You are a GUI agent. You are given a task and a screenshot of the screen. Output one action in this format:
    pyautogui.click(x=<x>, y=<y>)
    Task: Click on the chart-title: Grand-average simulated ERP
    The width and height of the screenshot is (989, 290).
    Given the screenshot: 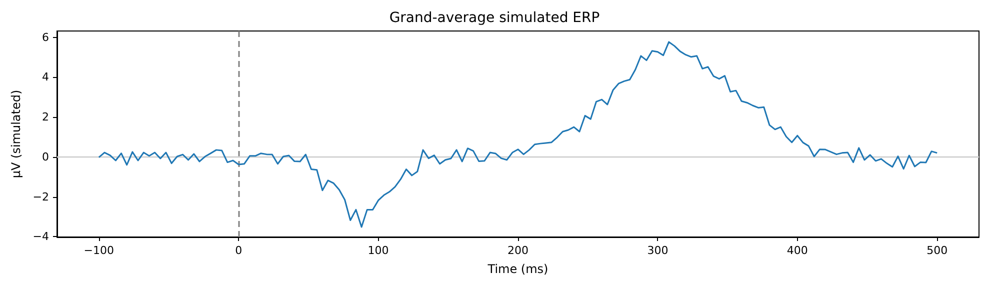 What is the action you would take?
    pyautogui.click(x=494, y=18)
    